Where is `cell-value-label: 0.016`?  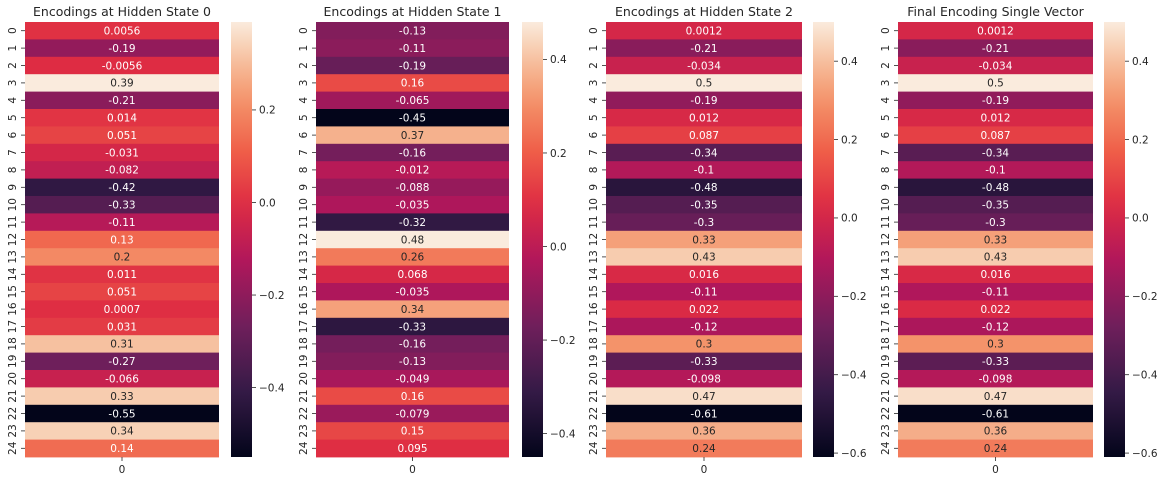 cell-value-label: 0.016 is located at coordinates (995, 275).